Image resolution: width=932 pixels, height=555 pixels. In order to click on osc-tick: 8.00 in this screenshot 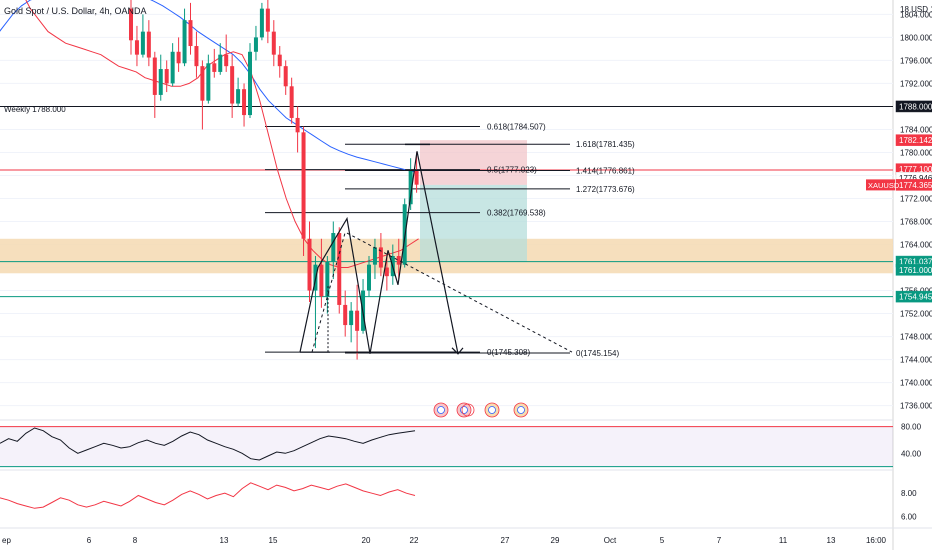, I will do `click(909, 493)`.